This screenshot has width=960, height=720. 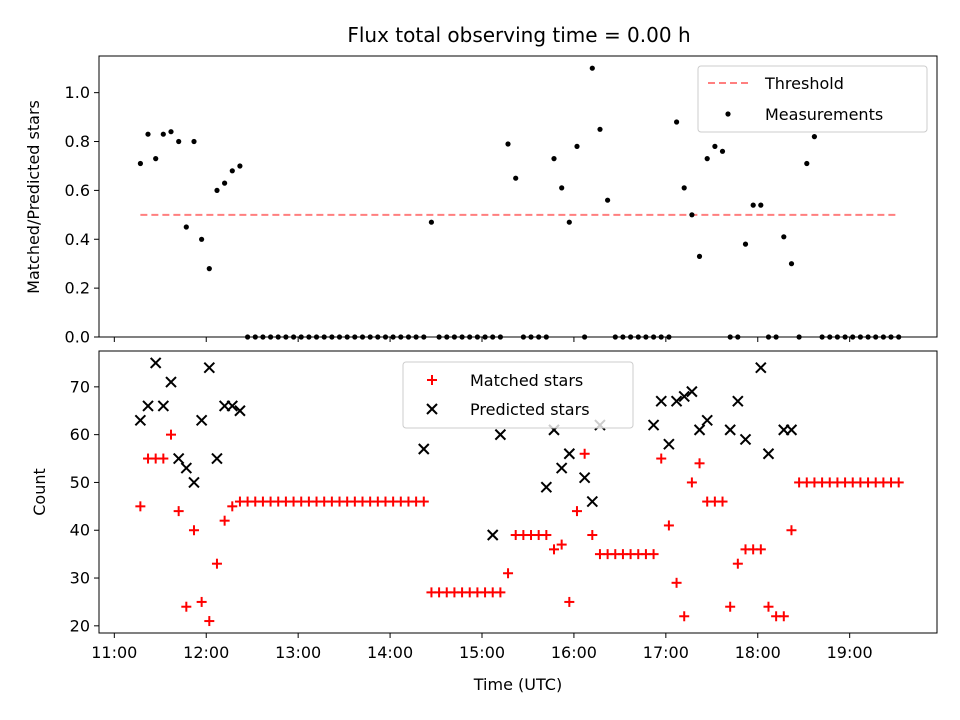 What do you see at coordinates (526, 380) in the screenshot?
I see `legend-matched-label: Matched stars` at bounding box center [526, 380].